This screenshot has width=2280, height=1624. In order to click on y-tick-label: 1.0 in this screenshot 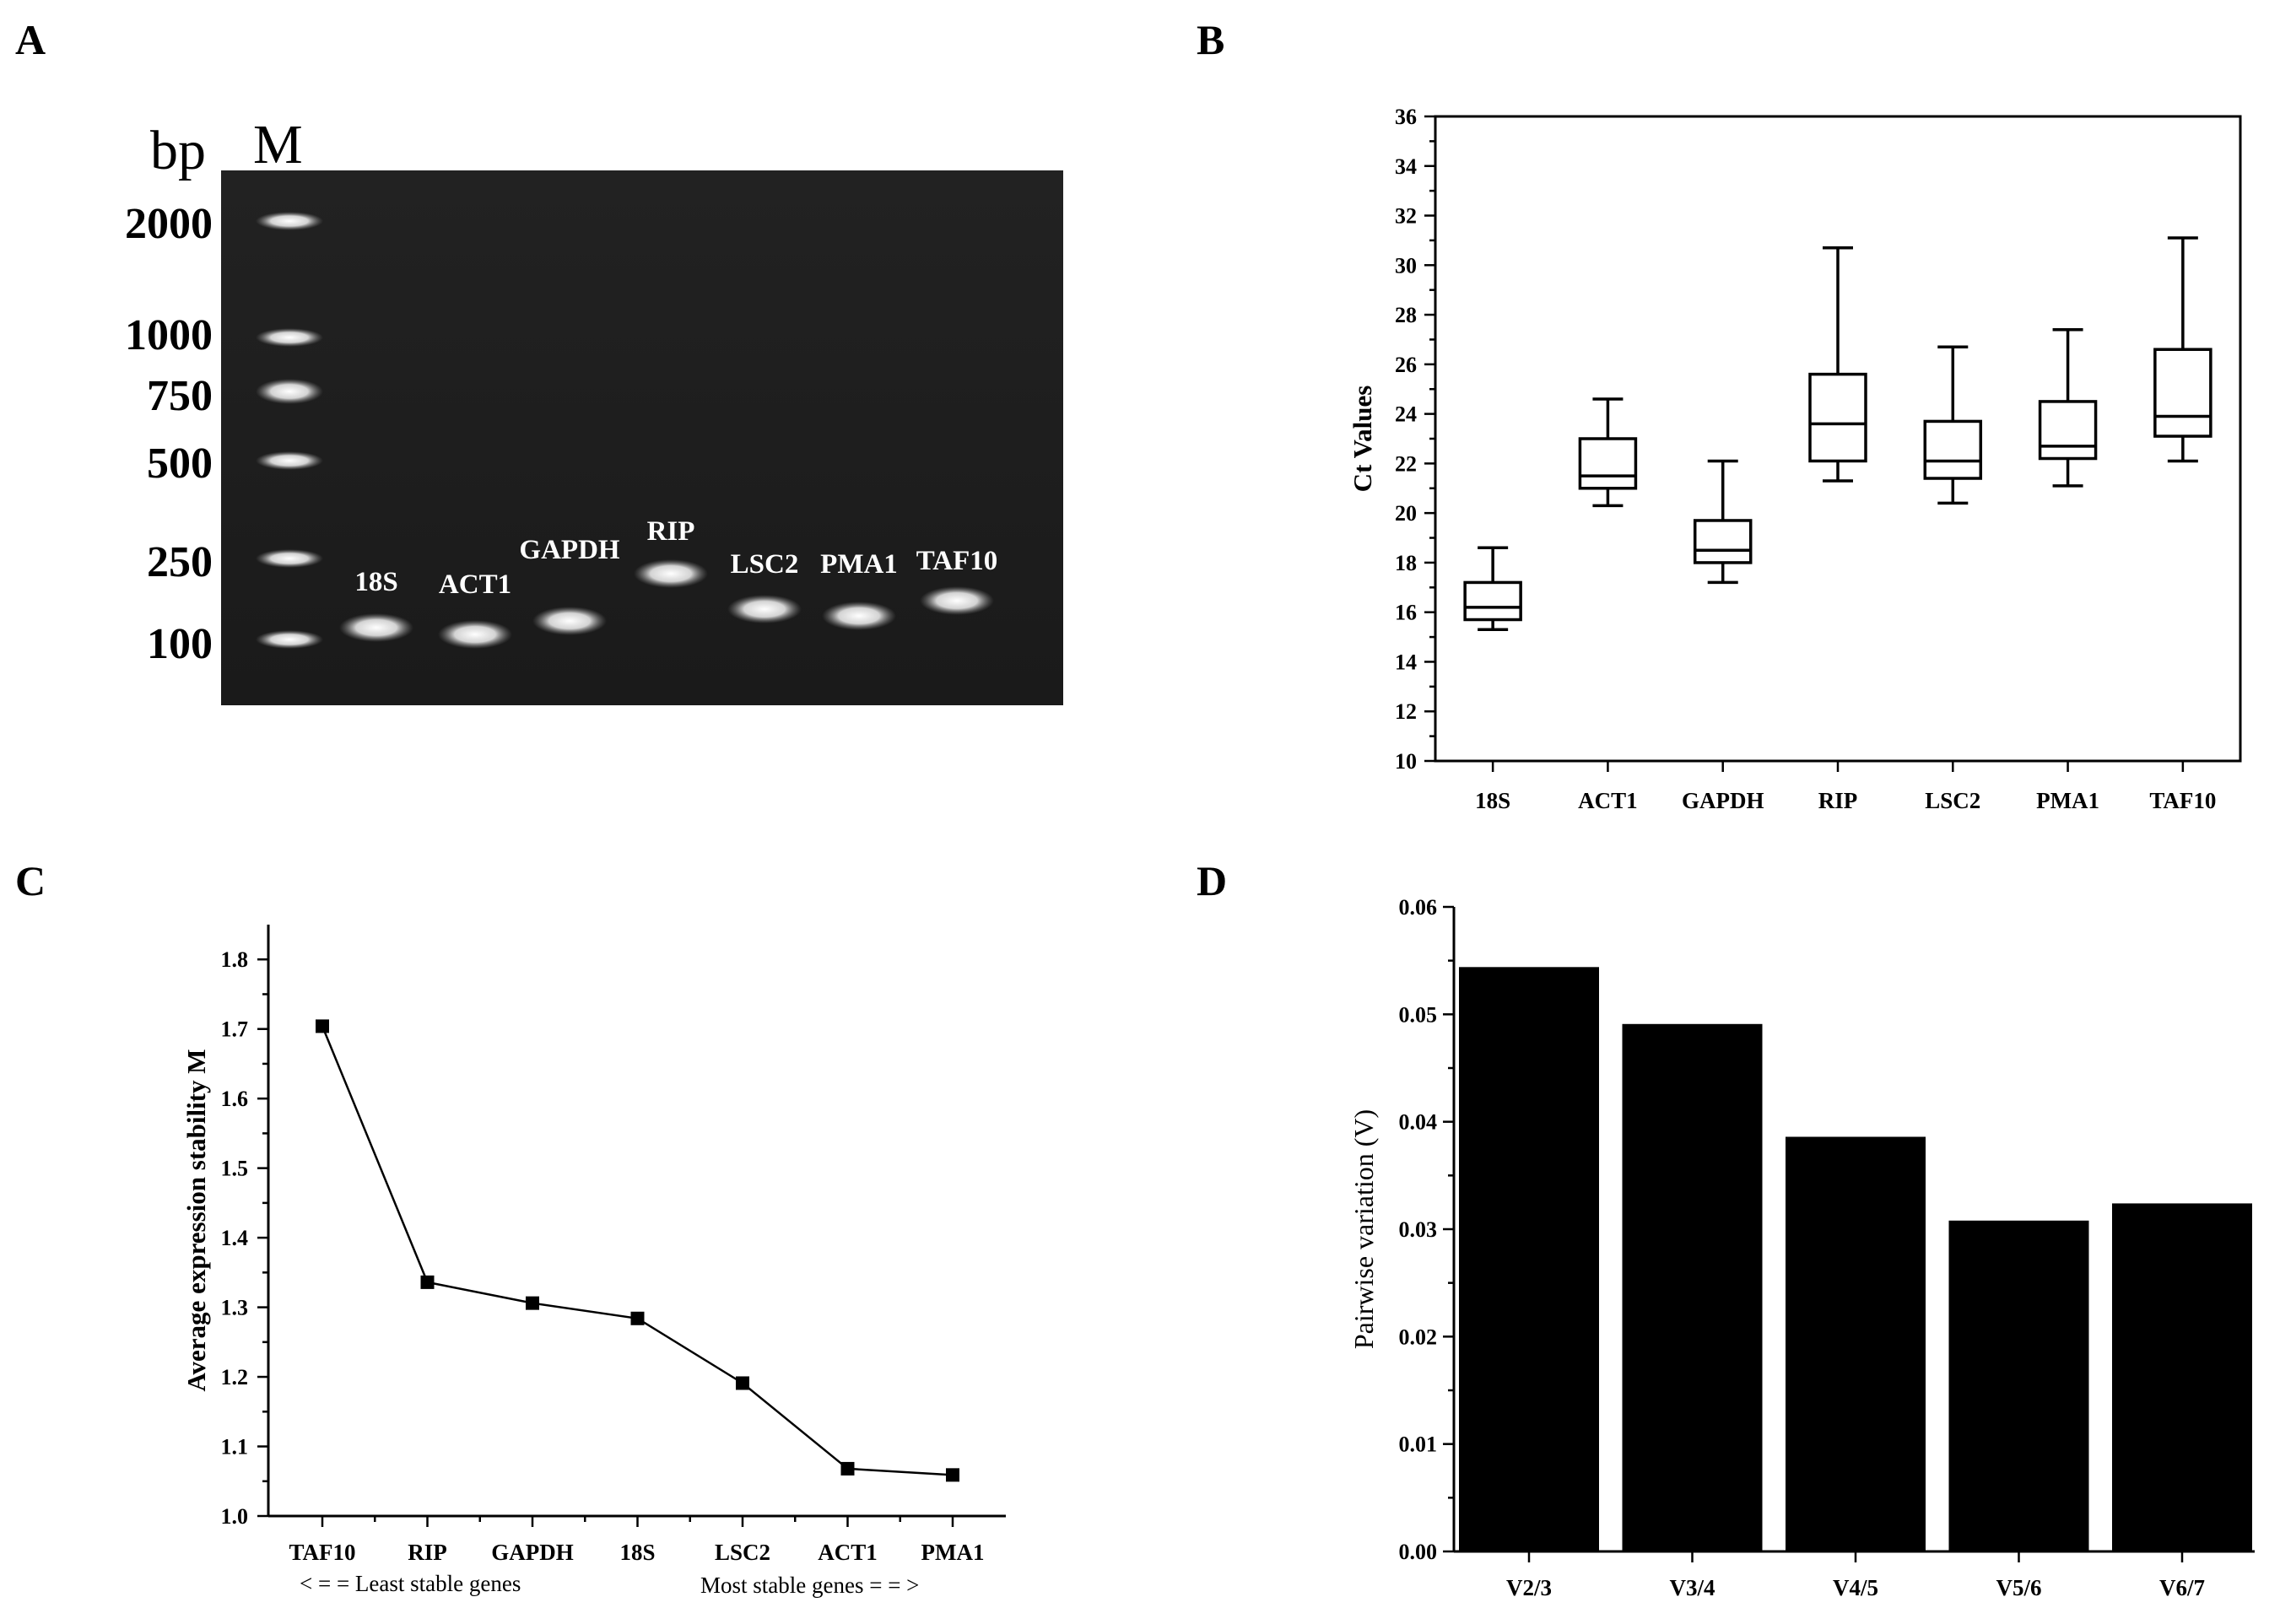, I will do `click(235, 1516)`.